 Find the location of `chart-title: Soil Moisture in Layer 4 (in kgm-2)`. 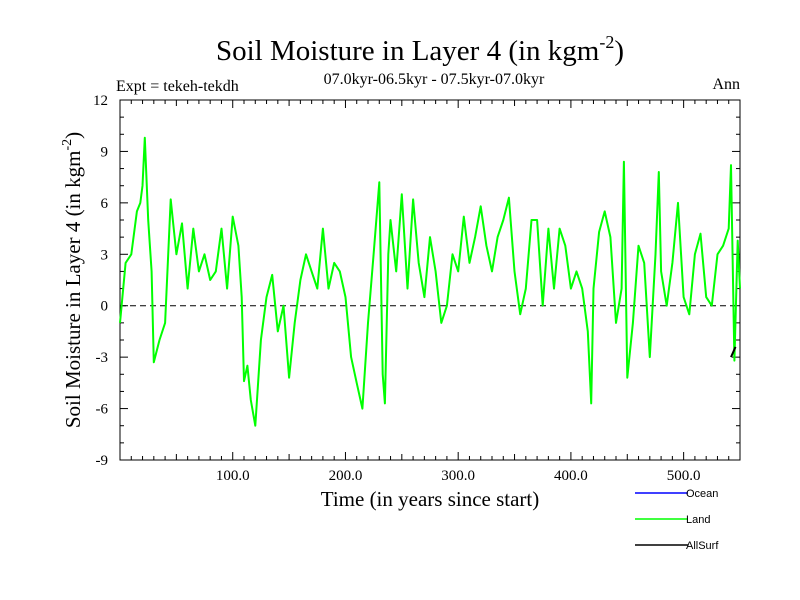

chart-title: Soil Moisture in Layer 4 (in kgm-2) is located at coordinates (420, 49).